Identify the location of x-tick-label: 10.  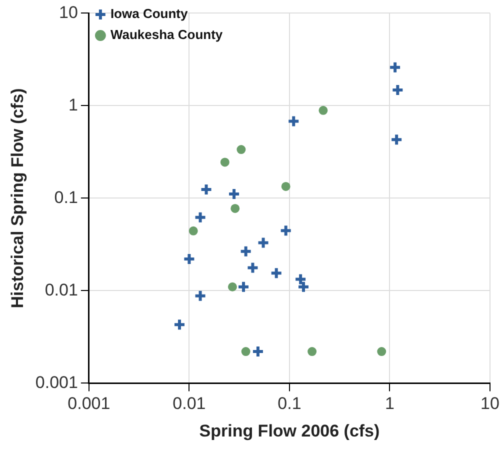
(490, 404).